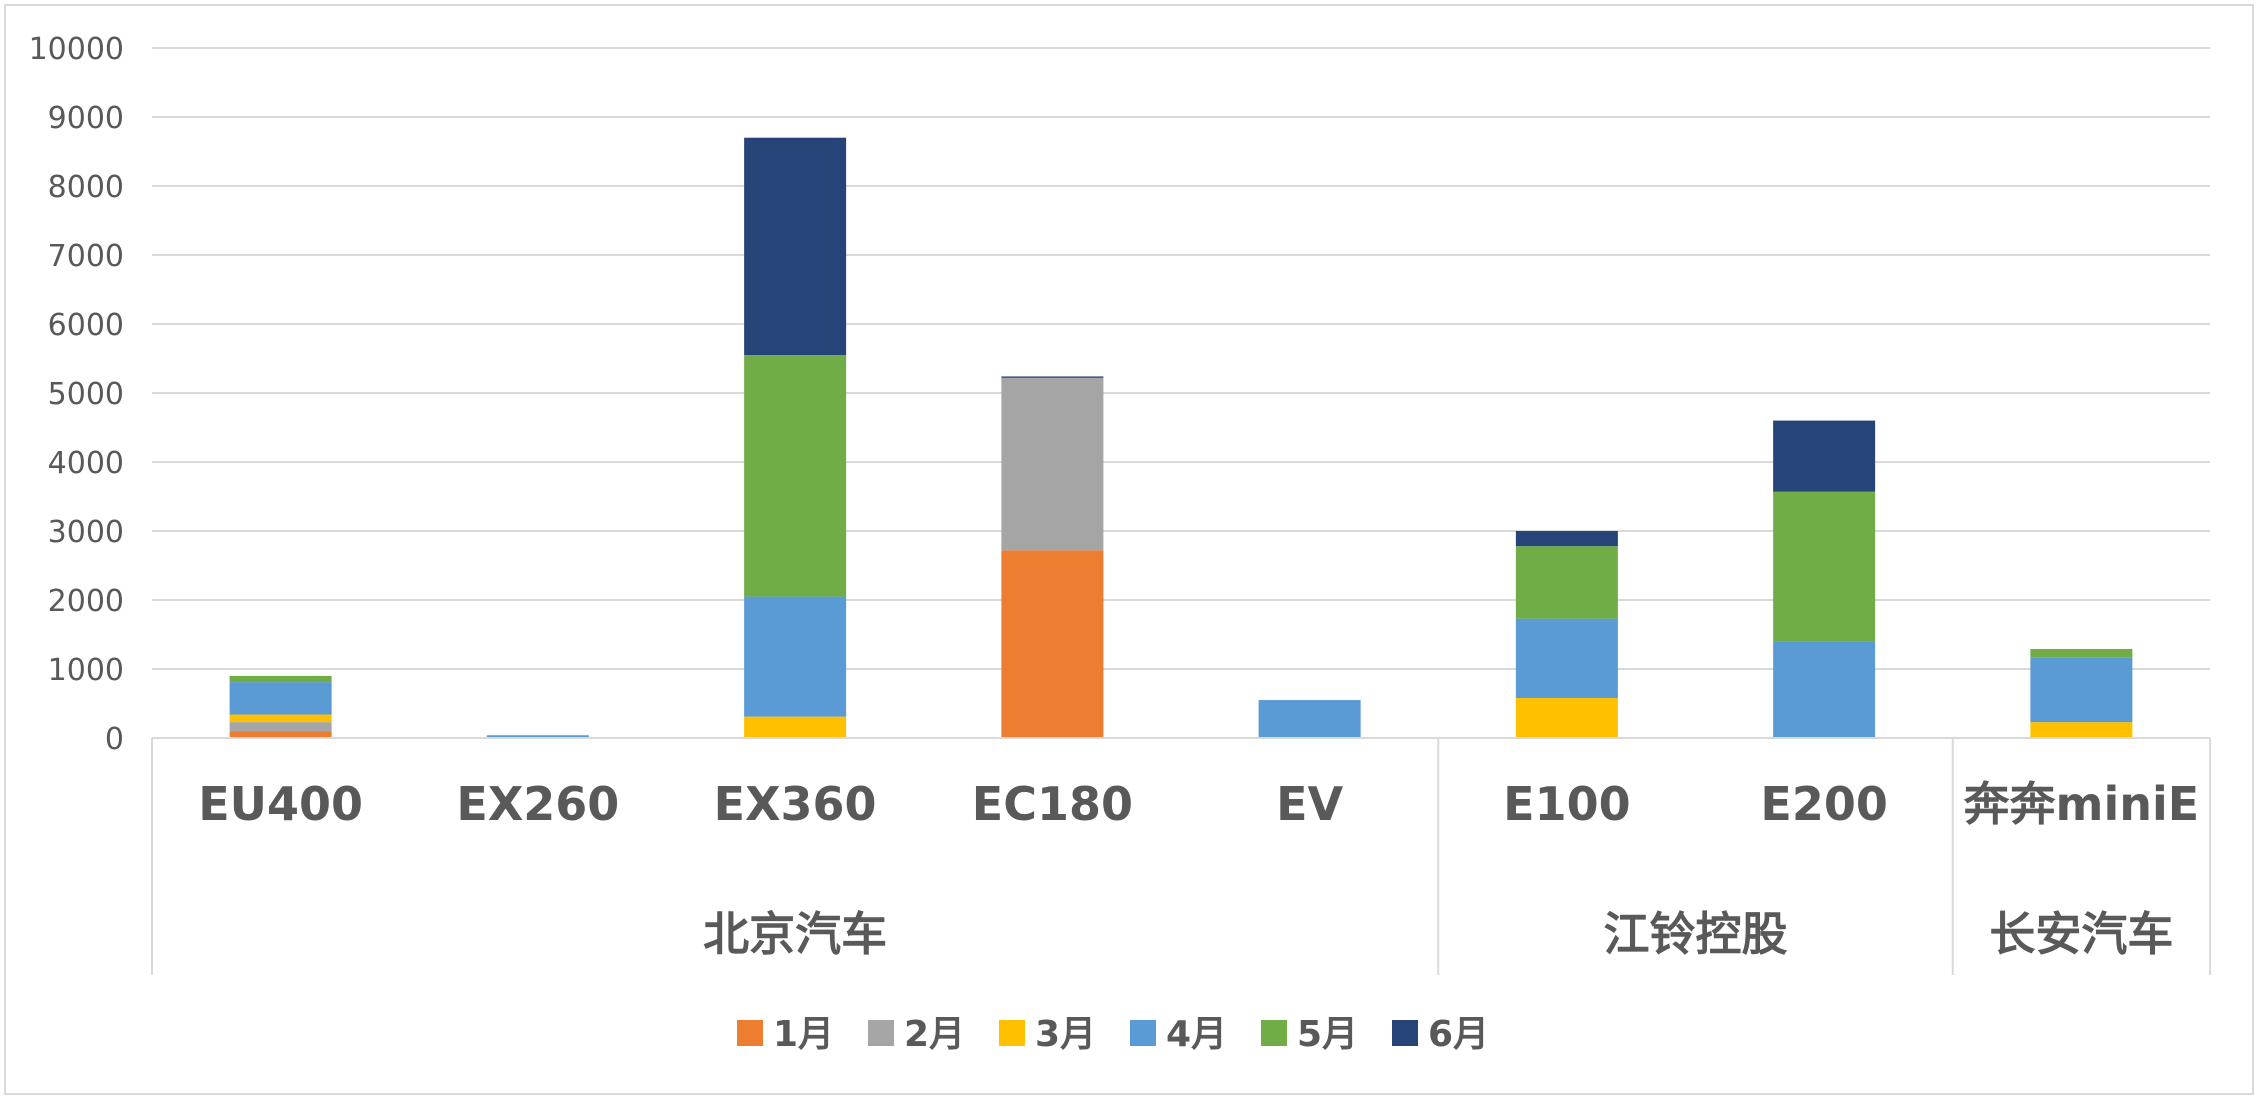  I want to click on legend-label: 5月, so click(1327, 1034).